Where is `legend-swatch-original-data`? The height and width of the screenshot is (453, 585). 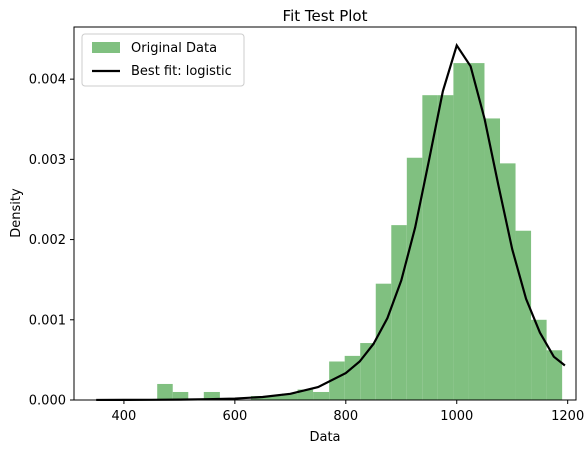 legend-swatch-original-data is located at coordinates (106, 47).